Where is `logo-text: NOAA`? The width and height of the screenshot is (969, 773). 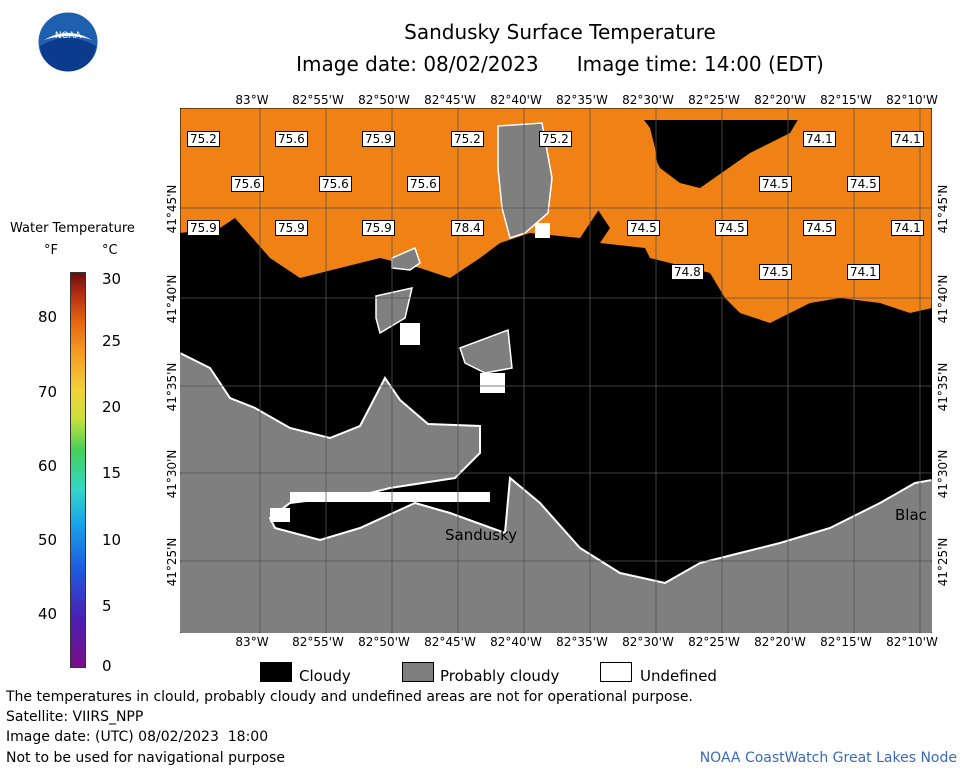 logo-text: NOAA is located at coordinates (68, 36).